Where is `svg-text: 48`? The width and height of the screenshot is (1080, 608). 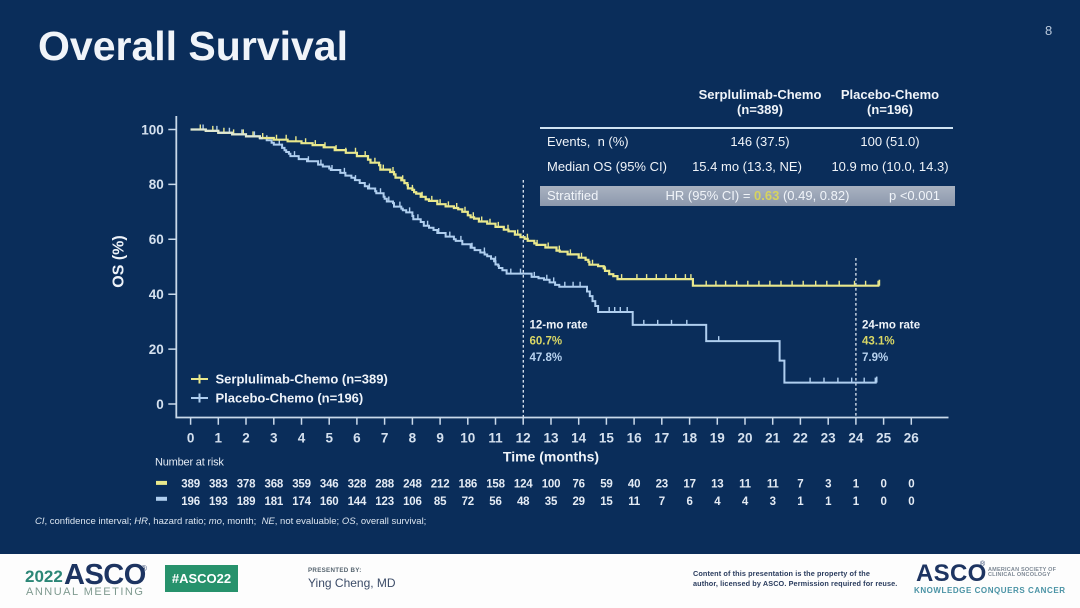 svg-text: 48 is located at coordinates (523, 502).